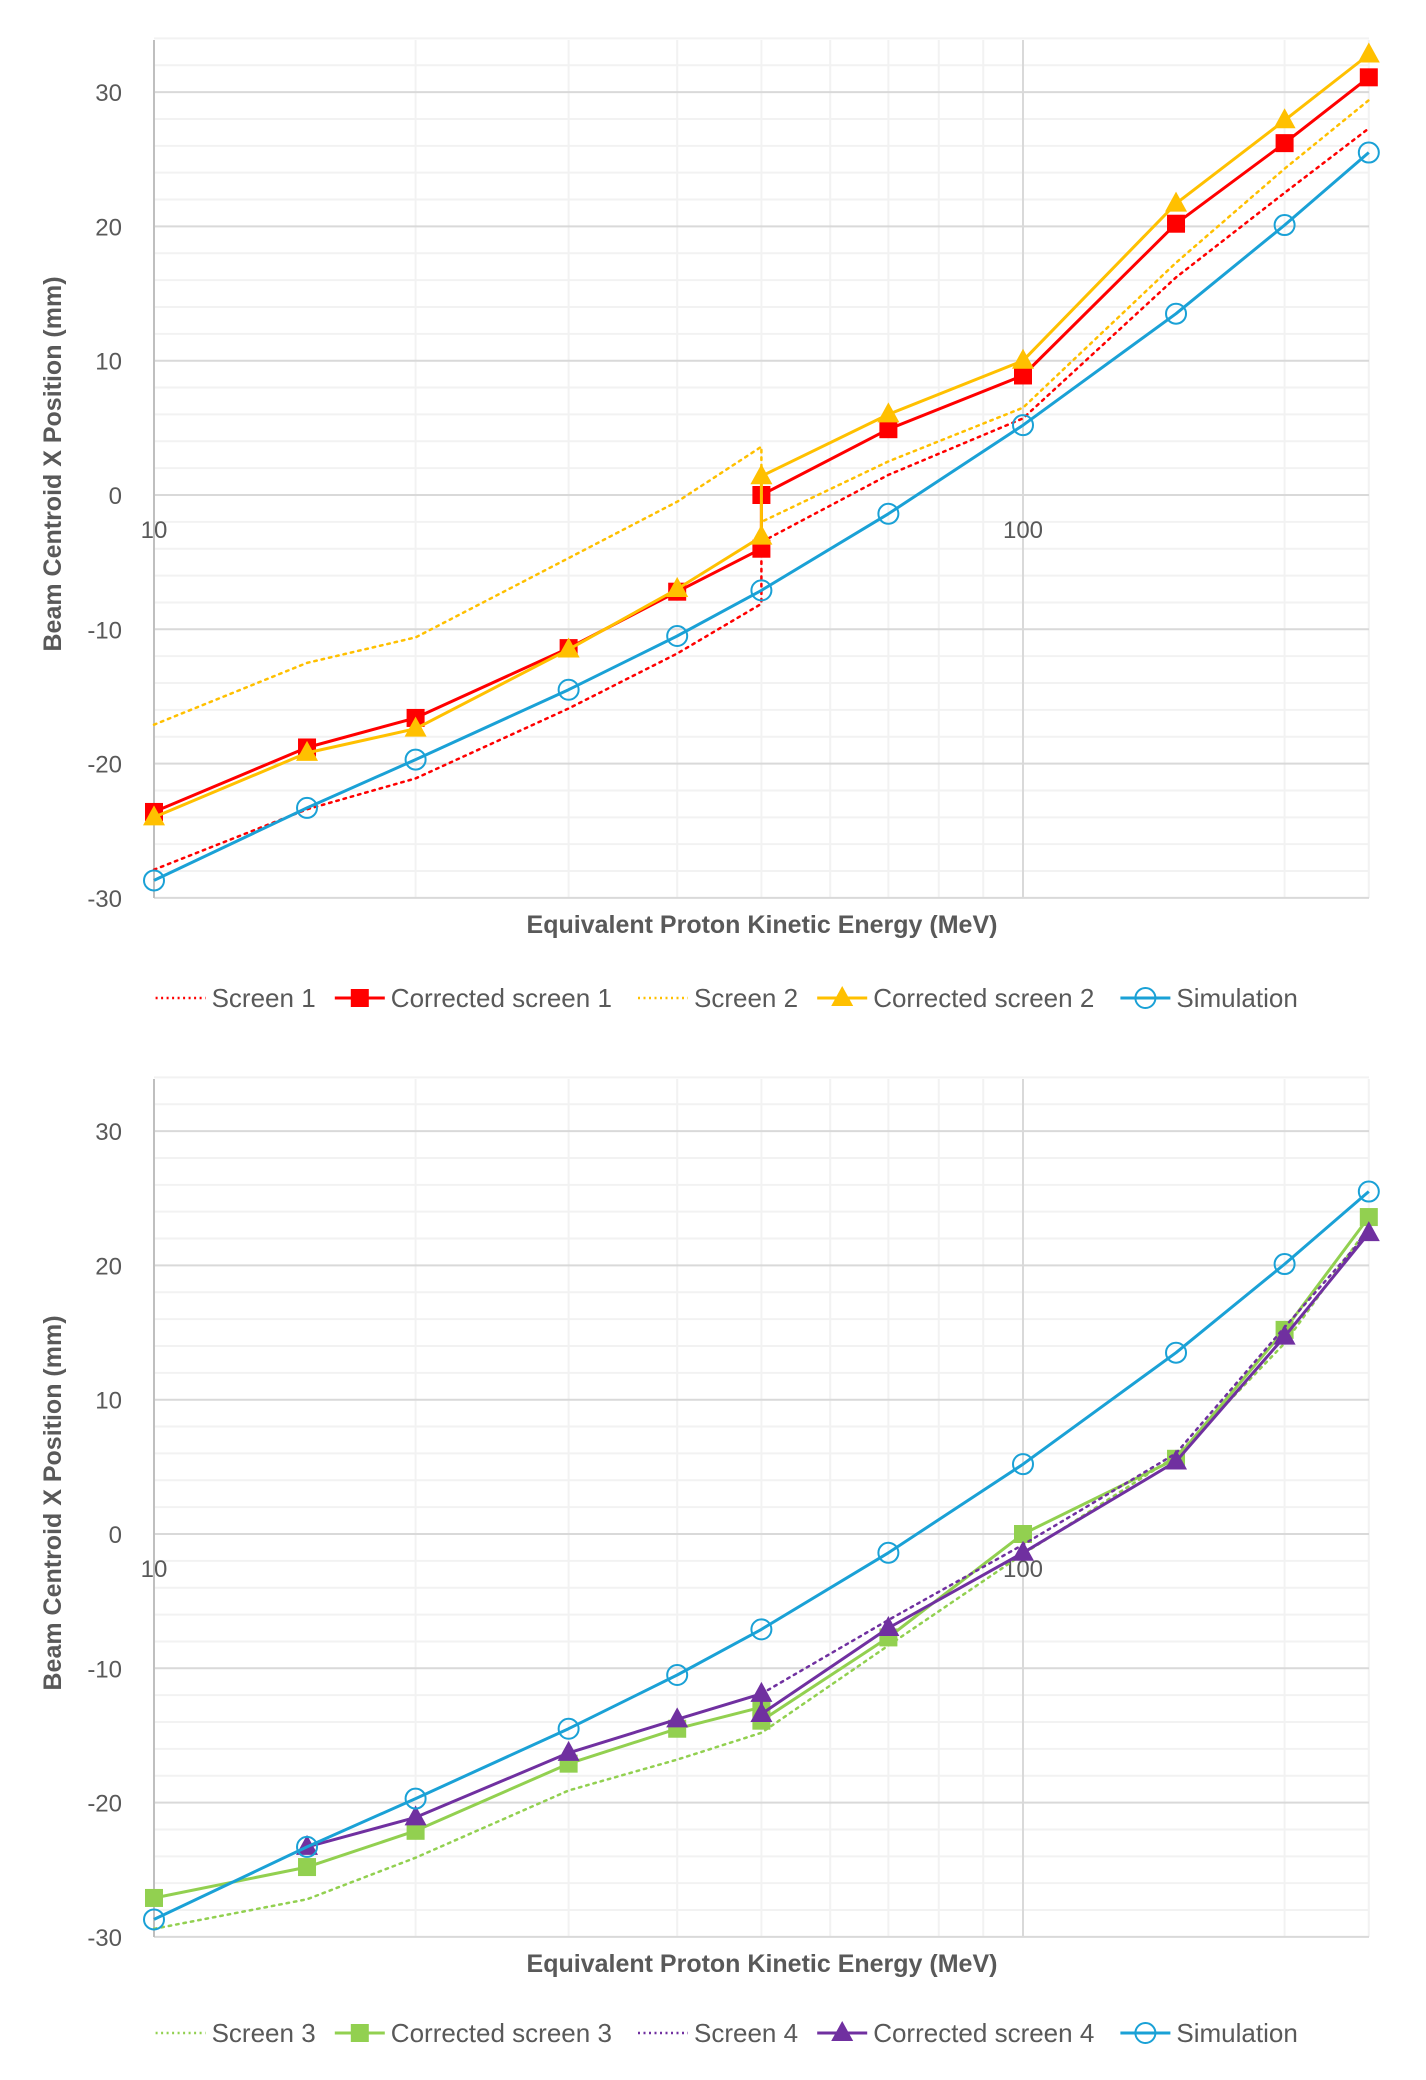 This screenshot has height=2080, width=1426. I want to click on legend-marker-triangle, so click(842, 996).